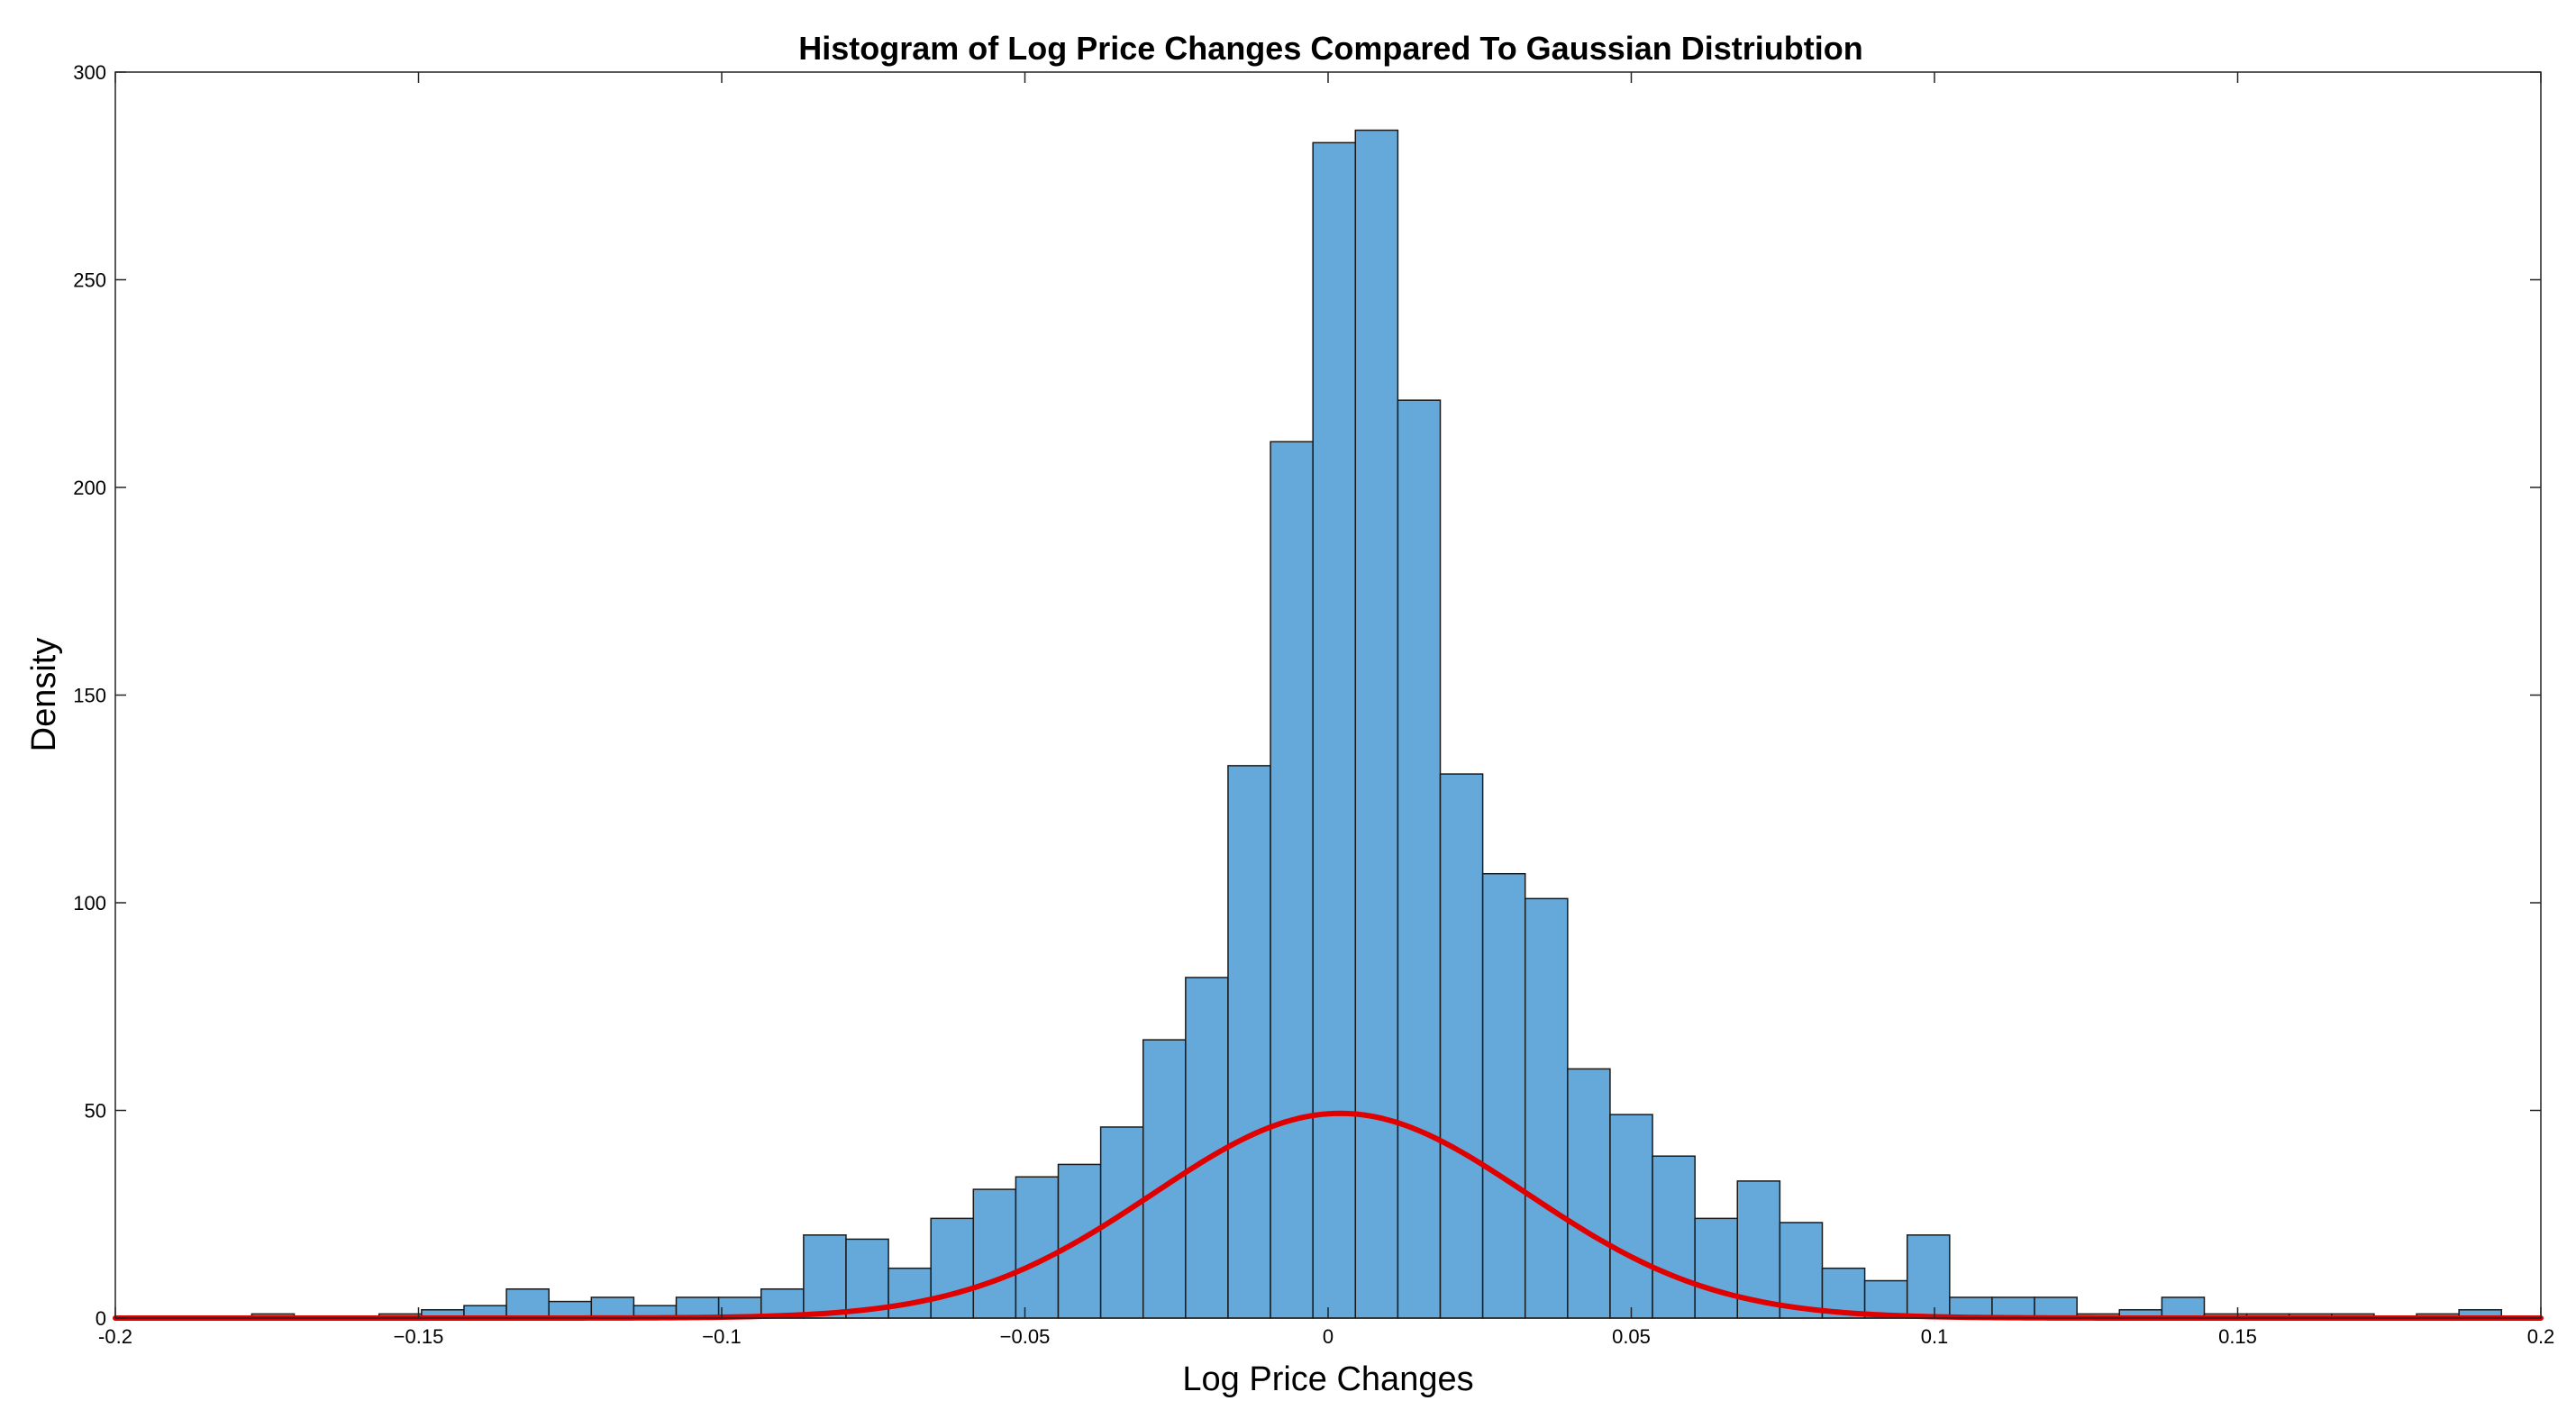 Image resolution: width=2576 pixels, height=1419 pixels. Describe the element at coordinates (89, 488) in the screenshot. I see `y-tick-label: 200` at that location.